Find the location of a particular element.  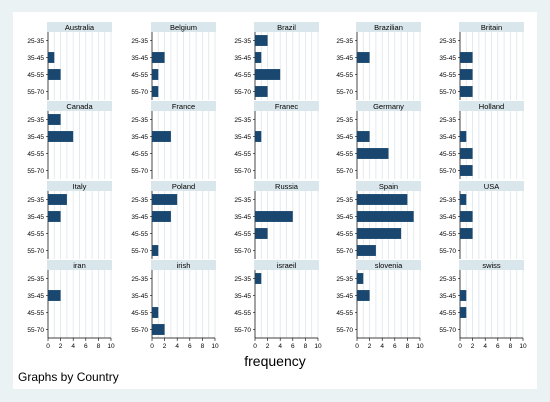

panel-title: Britain is located at coordinates (491, 27).